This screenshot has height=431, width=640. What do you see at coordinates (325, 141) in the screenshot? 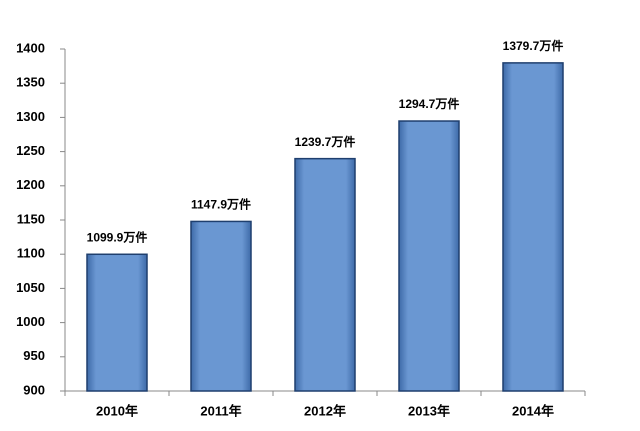
I see `value-label: 1239.7万件` at bounding box center [325, 141].